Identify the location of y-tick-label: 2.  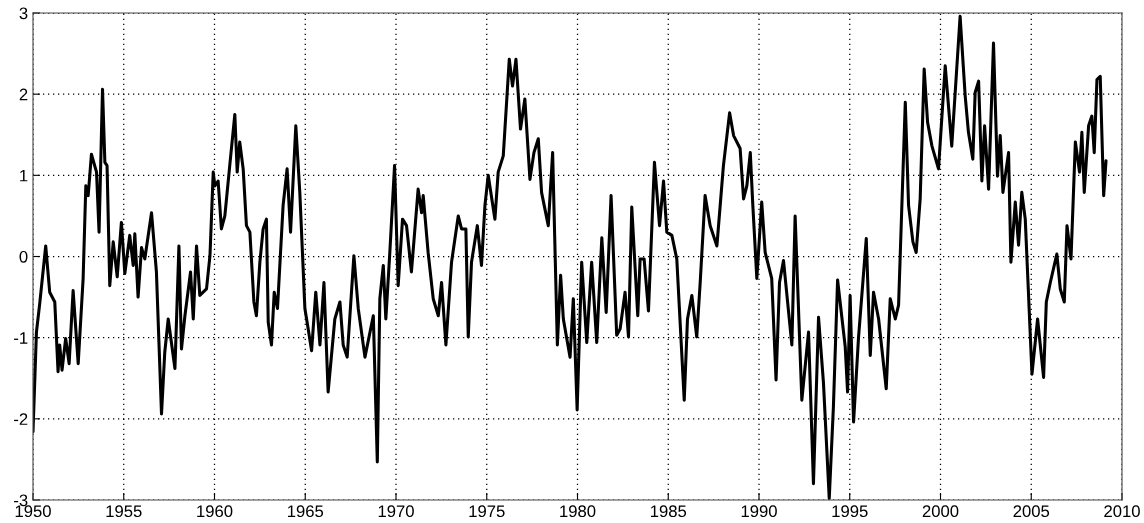
(23, 94).